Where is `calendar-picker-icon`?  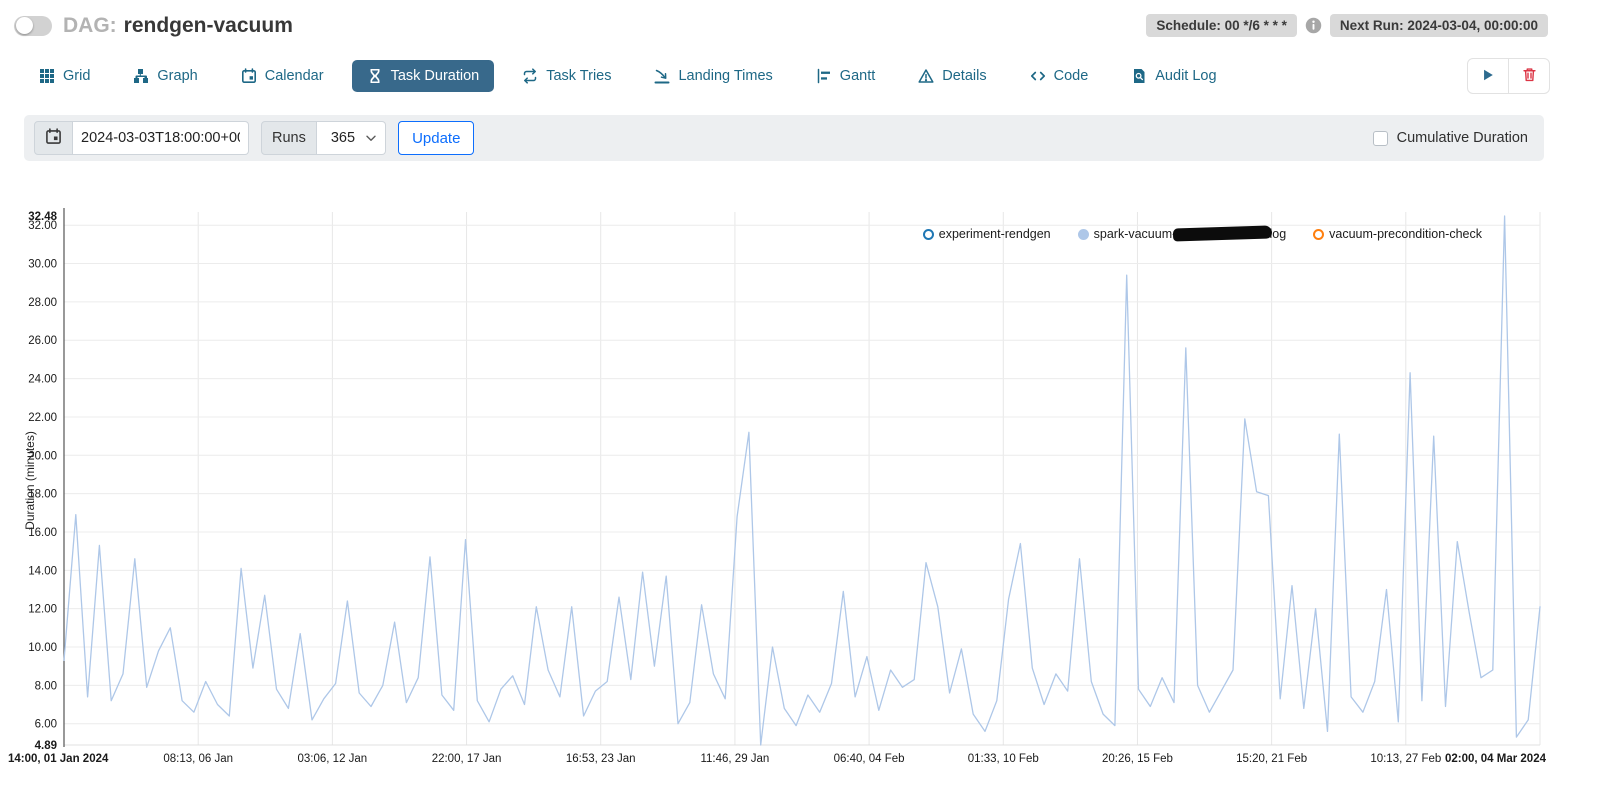 calendar-picker-icon is located at coordinates (53, 138).